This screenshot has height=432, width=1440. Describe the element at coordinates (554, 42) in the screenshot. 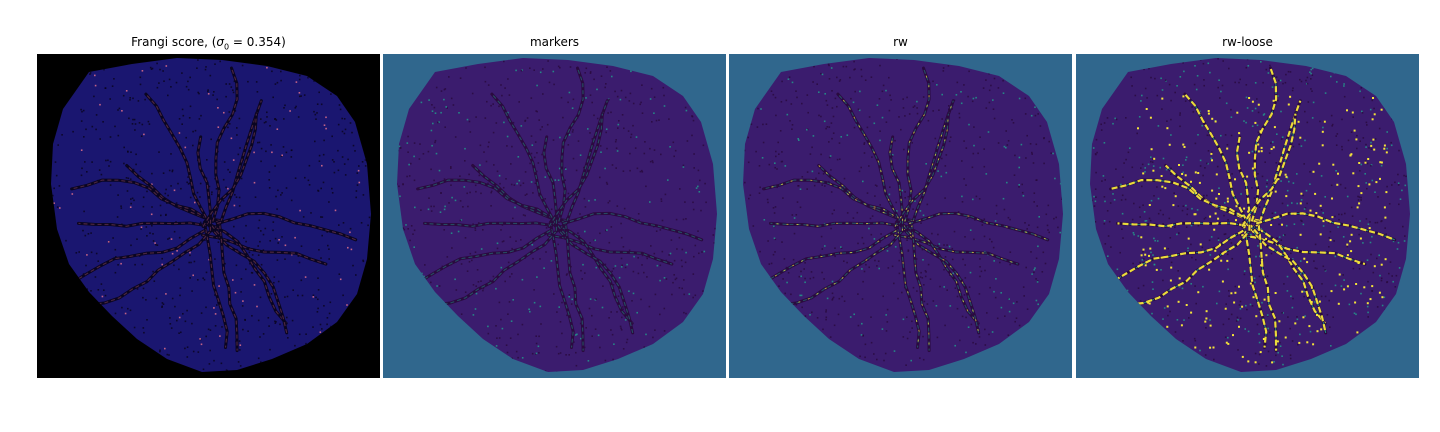

I see `markers-title: markers` at that location.